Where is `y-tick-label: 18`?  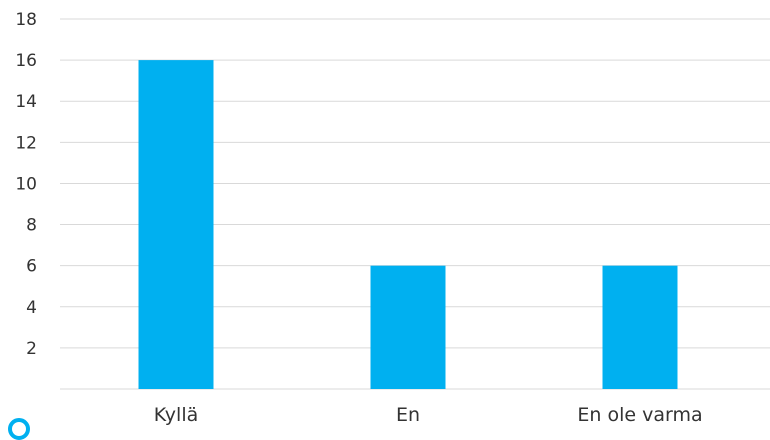 y-tick-label: 18 is located at coordinates (26, 20).